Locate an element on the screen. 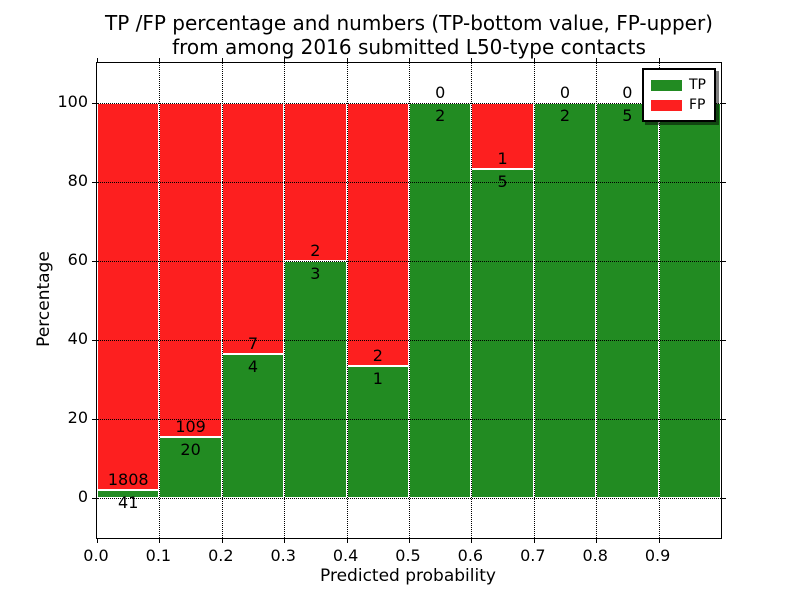 This screenshot has height=600, width=800. legend: TP FP is located at coordinates (679, 95).